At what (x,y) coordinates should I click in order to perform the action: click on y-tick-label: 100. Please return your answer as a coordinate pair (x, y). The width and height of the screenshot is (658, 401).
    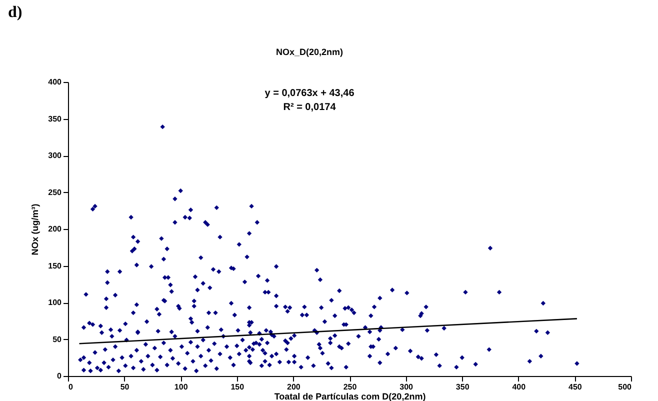
    Looking at the image, I should click on (55, 302).